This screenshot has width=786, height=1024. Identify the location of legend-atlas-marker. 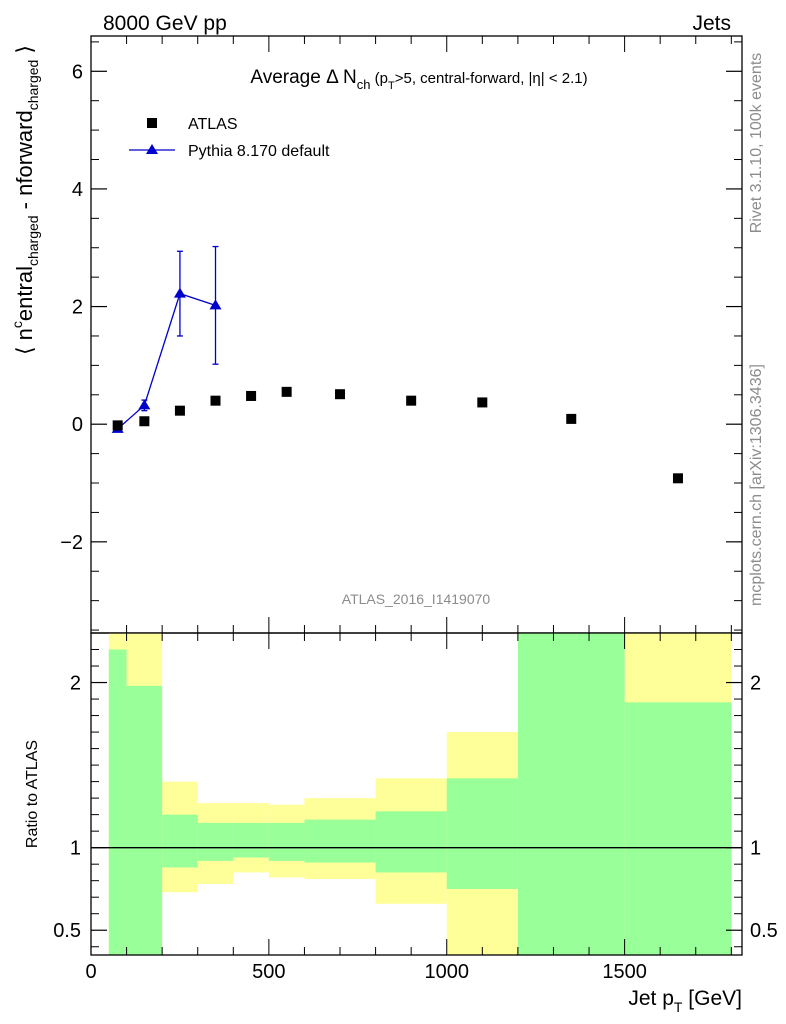
(152, 123).